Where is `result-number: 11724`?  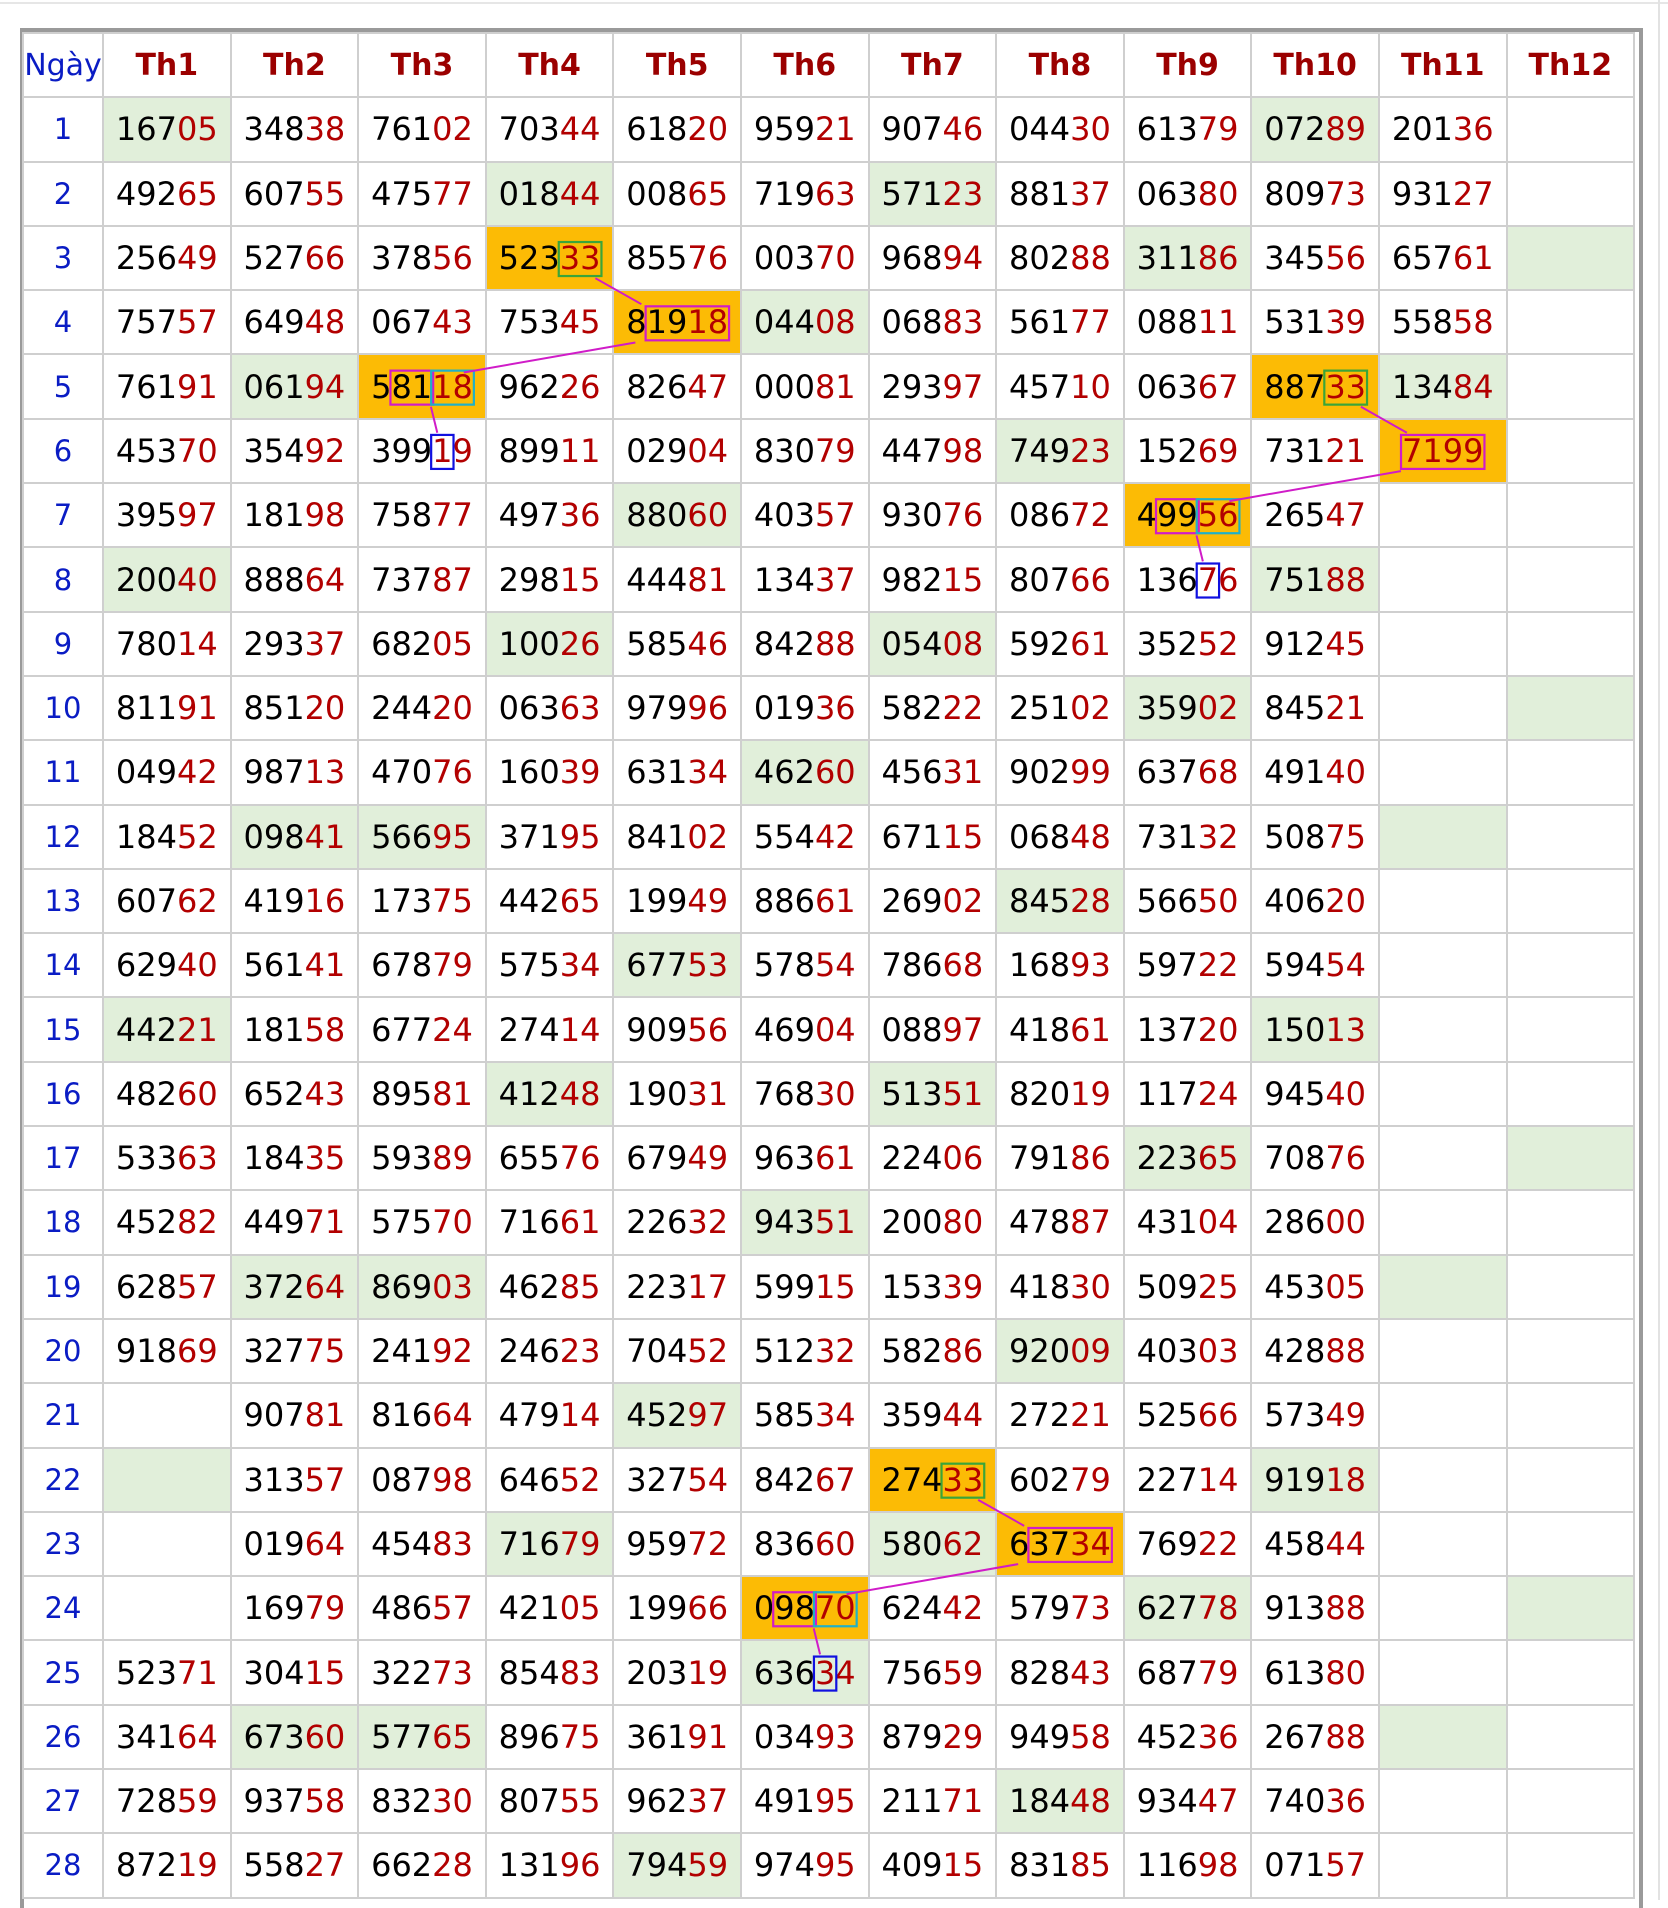 result-number: 11724 is located at coordinates (1187, 1093).